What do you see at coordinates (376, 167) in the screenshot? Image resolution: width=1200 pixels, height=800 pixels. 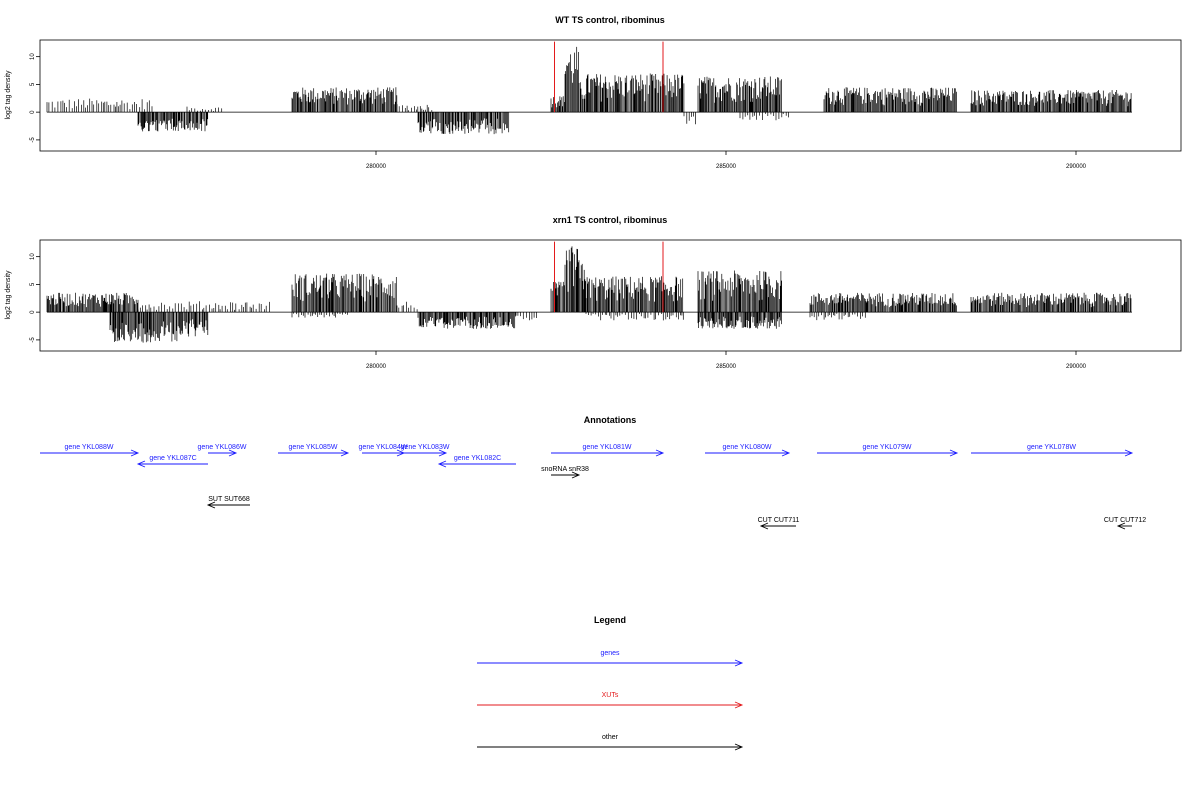 I see `x-tick-label: 280000` at bounding box center [376, 167].